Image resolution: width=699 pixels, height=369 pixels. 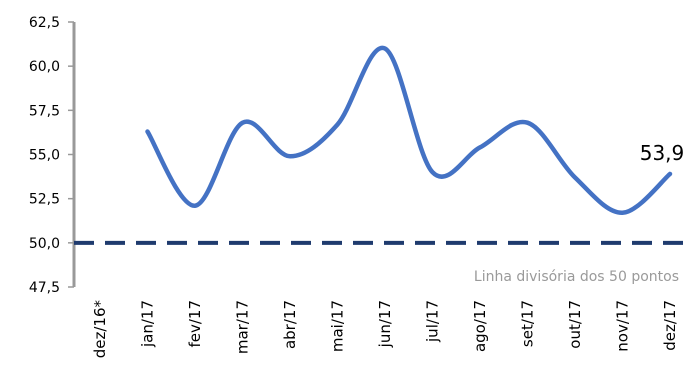 What do you see at coordinates (433, 321) in the screenshot?
I see `x-tick-label-7: jul/17` at bounding box center [433, 321].